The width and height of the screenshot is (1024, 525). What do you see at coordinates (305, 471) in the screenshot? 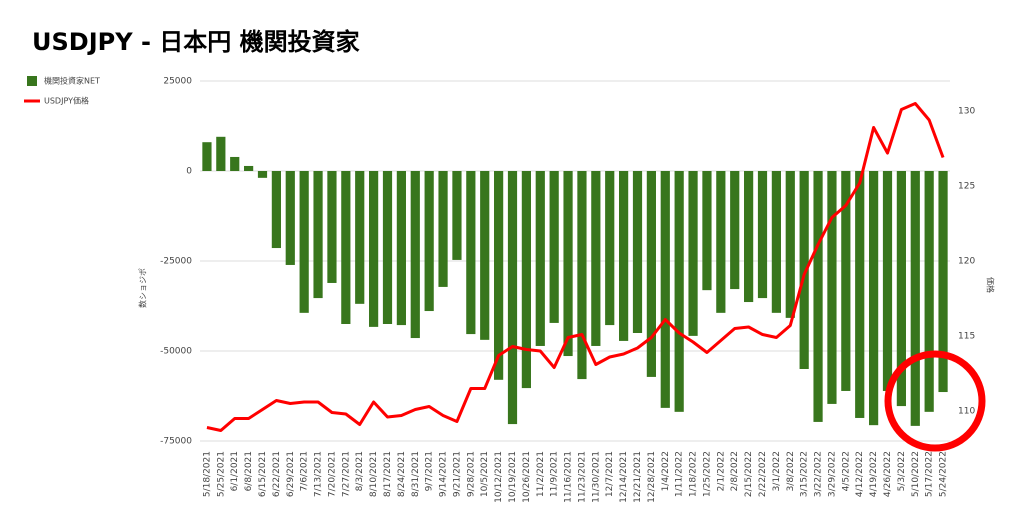
I see `x-tick-label: 7/6/2021` at bounding box center [305, 471].